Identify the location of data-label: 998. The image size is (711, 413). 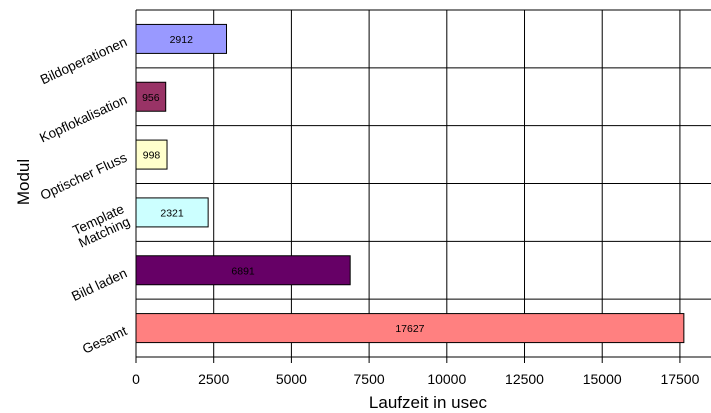
(152, 156).